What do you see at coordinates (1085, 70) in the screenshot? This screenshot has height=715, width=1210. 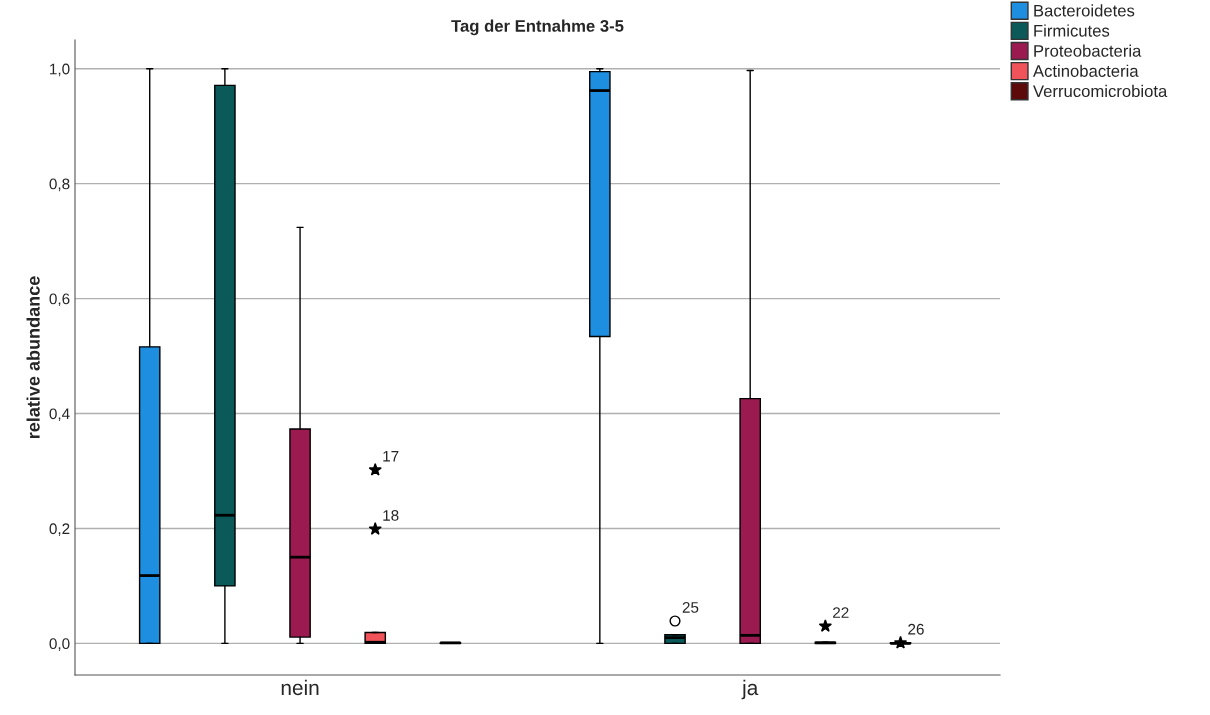 I see `legend-label: Actinobacteria` at bounding box center [1085, 70].